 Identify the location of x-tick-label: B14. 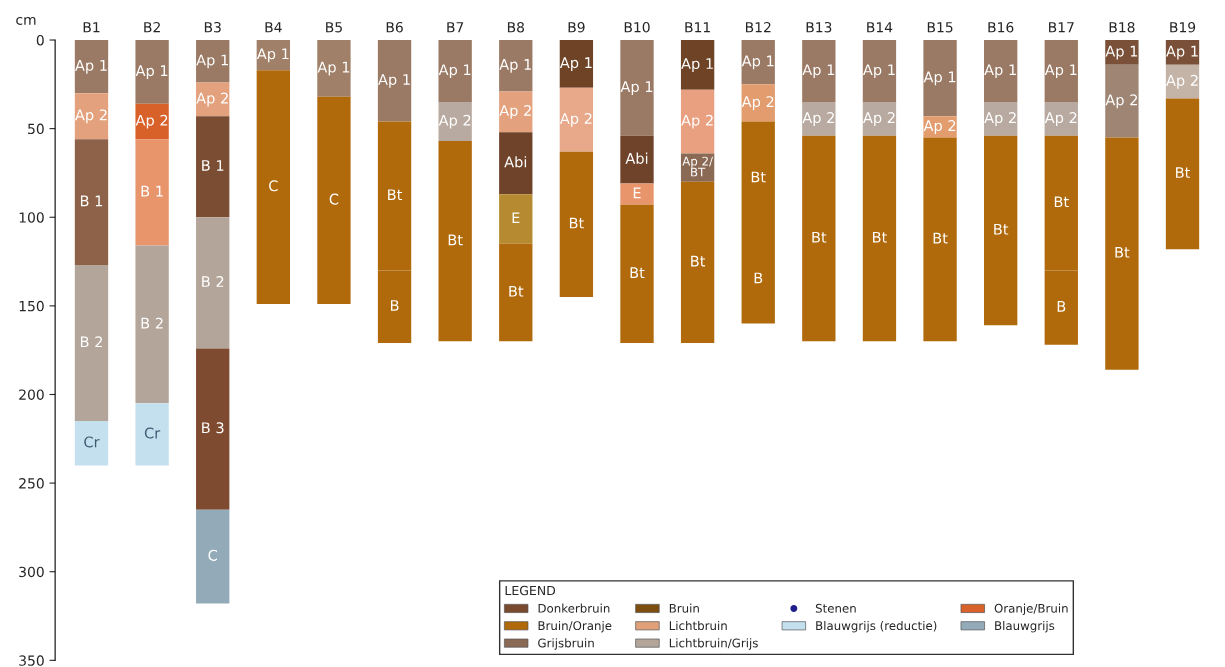
(880, 27).